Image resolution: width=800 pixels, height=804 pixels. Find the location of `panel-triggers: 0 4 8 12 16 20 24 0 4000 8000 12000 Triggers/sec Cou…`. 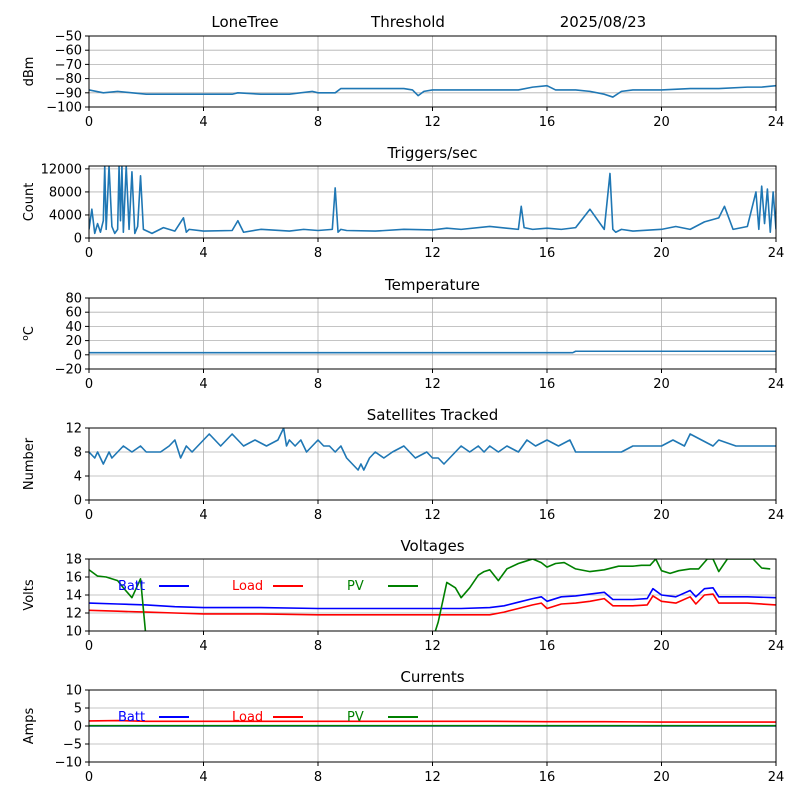

panel-triggers: 0 4 8 12 16 20 24 0 4000 8000 12000 Triggers/sec Cou… is located at coordinates (403, 202).